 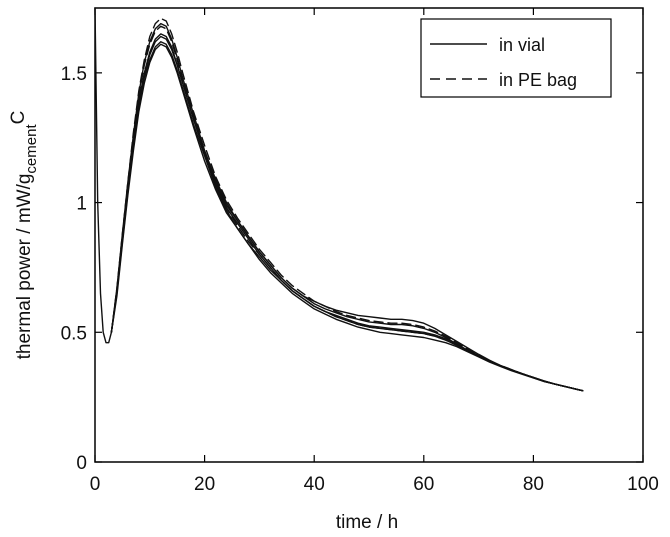 I want to click on legend-label-vial: in vial, so click(x=522, y=45).